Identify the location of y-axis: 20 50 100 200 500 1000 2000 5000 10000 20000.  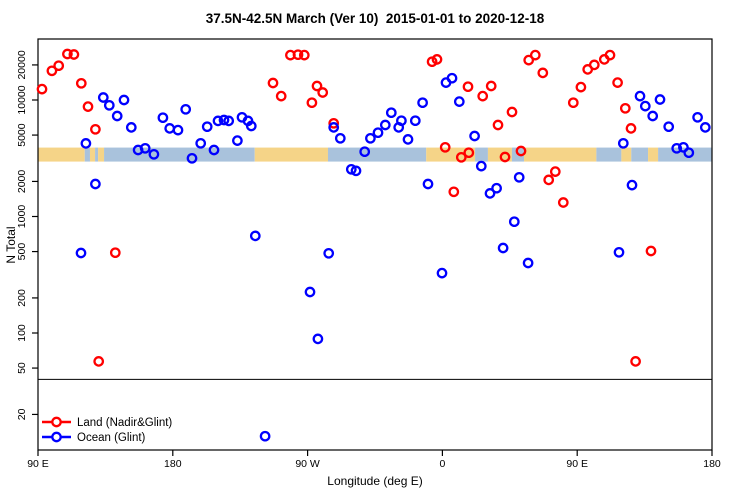
(27, 235).